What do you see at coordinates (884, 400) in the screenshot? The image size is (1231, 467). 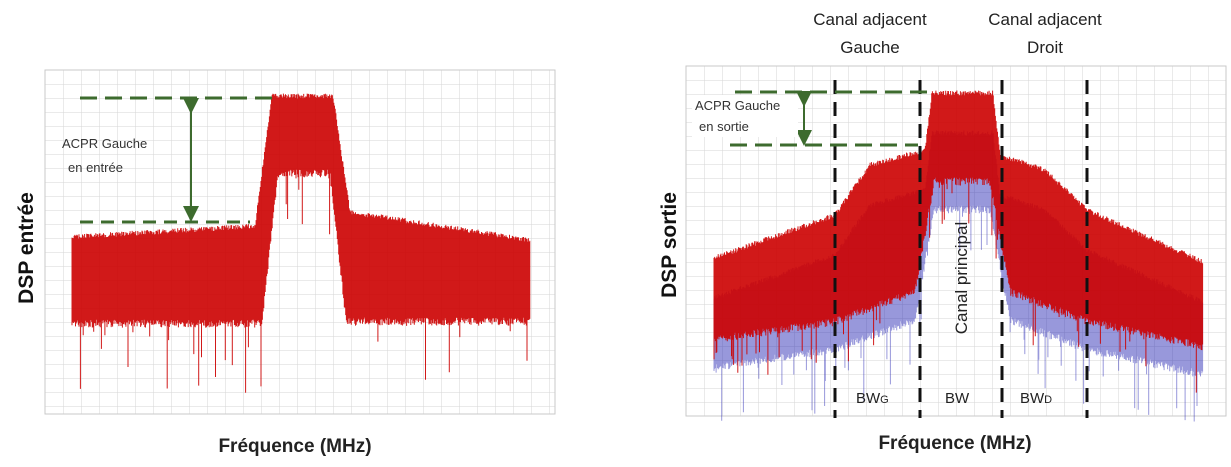 I see `bw-left-sub: G` at bounding box center [884, 400].